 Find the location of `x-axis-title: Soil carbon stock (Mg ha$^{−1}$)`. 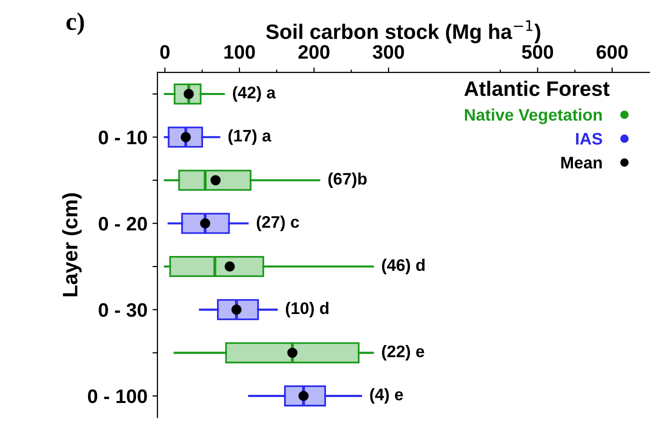

x-axis-title: Soil carbon stock (Mg ha$^{−1}$) is located at coordinates (403, 32).